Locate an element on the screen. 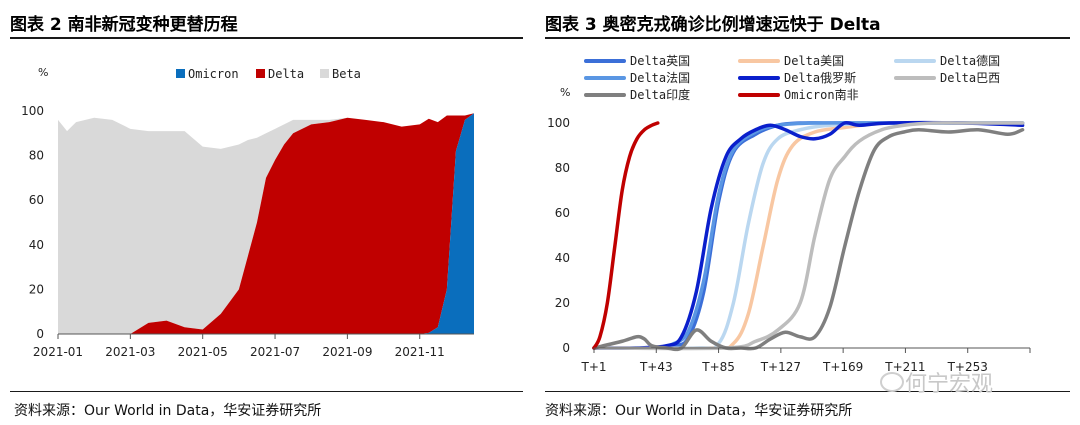 Image resolution: width=1080 pixels, height=425 pixels. x-tick-label: 2021-09 is located at coordinates (347, 352).